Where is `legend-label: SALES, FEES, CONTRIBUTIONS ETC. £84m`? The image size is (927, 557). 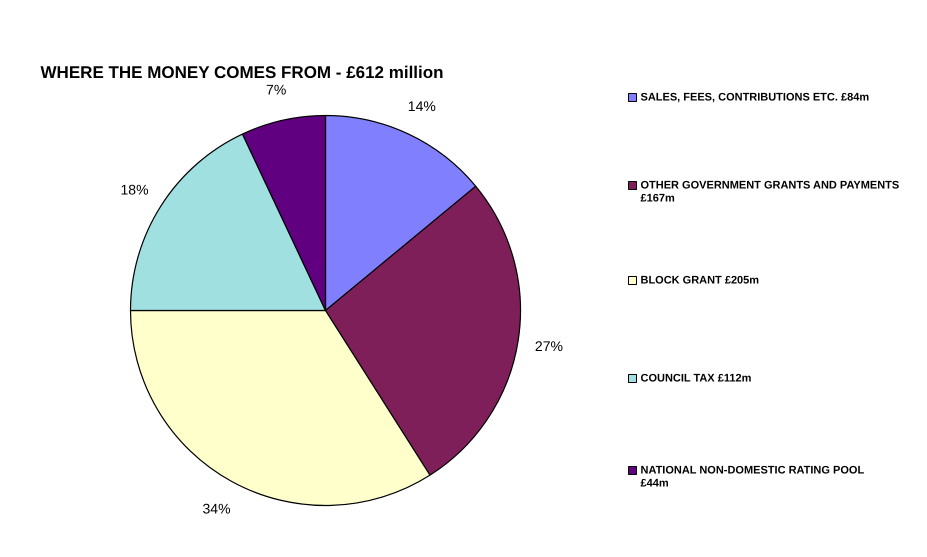
legend-label: SALES, FEES, CONTRIBUTIONS ETC. £84m is located at coordinates (755, 98).